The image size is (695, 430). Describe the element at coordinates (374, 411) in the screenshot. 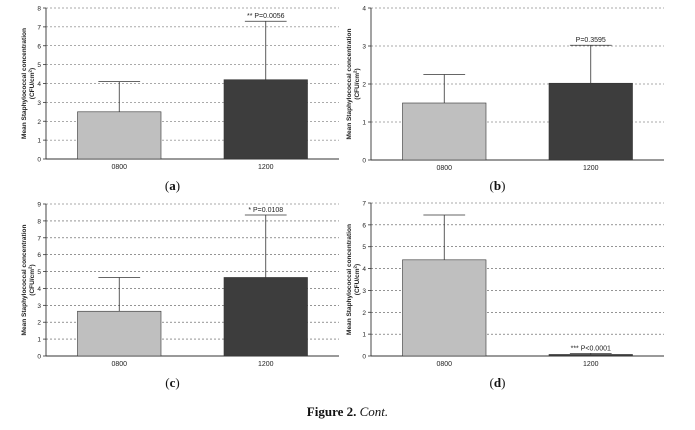

I see `caption-continued: Cont.` at that location.